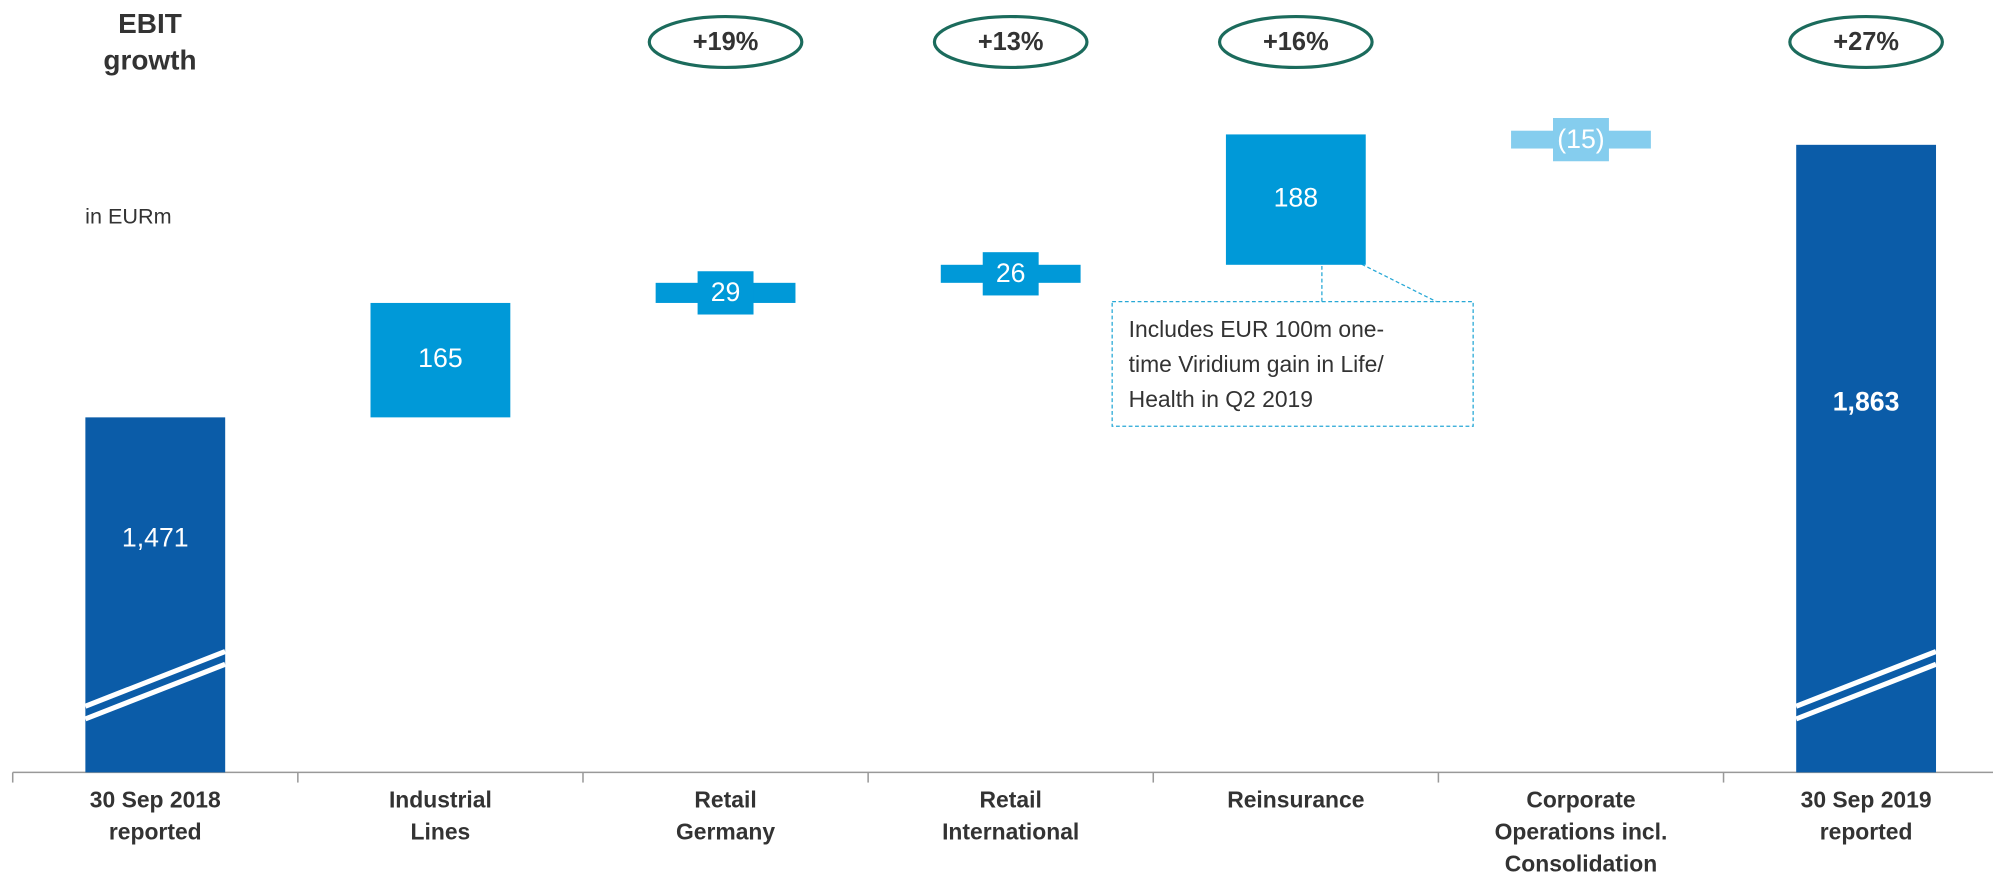 This screenshot has height=878, width=1993. Describe the element at coordinates (441, 832) in the screenshot. I see `x-tick-label: Lines` at that location.